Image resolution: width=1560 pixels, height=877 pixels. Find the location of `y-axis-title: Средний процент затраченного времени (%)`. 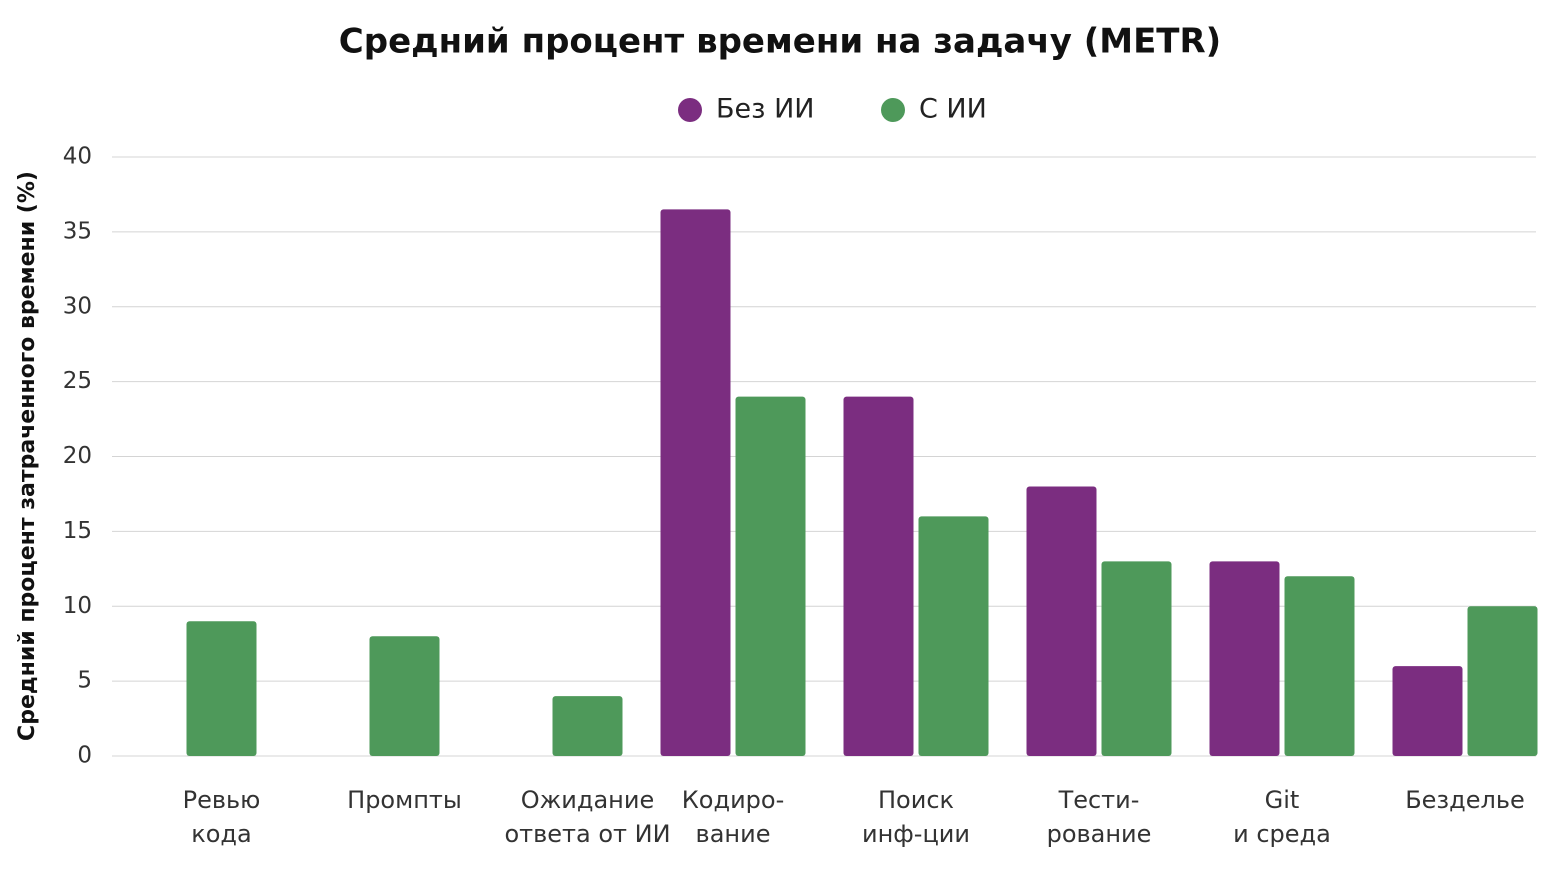

y-axis-title: Средний процент затраченного времени (%) is located at coordinates (27, 456).